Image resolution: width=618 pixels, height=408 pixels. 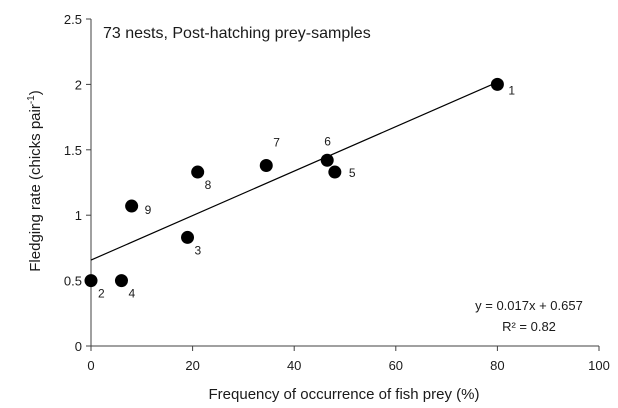 What do you see at coordinates (396, 365) in the screenshot?
I see `x-tick-label: 60` at bounding box center [396, 365].